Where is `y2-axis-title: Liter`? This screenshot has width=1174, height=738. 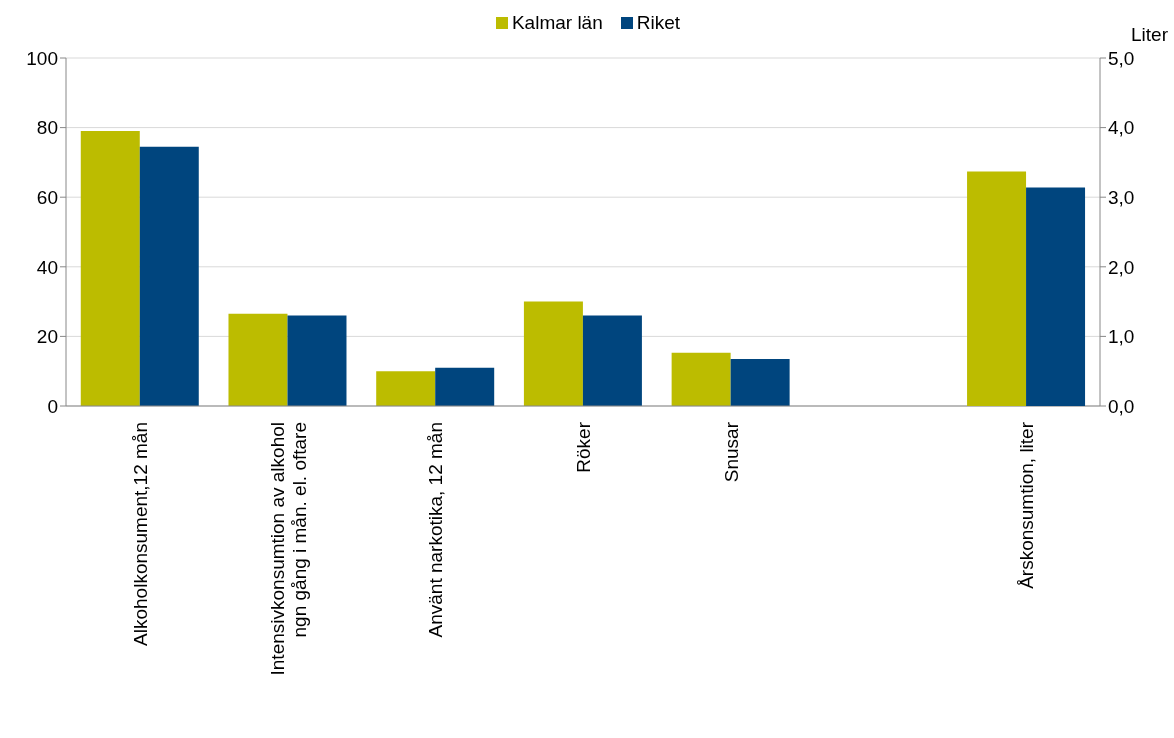 y2-axis-title: Liter is located at coordinates (1149, 35).